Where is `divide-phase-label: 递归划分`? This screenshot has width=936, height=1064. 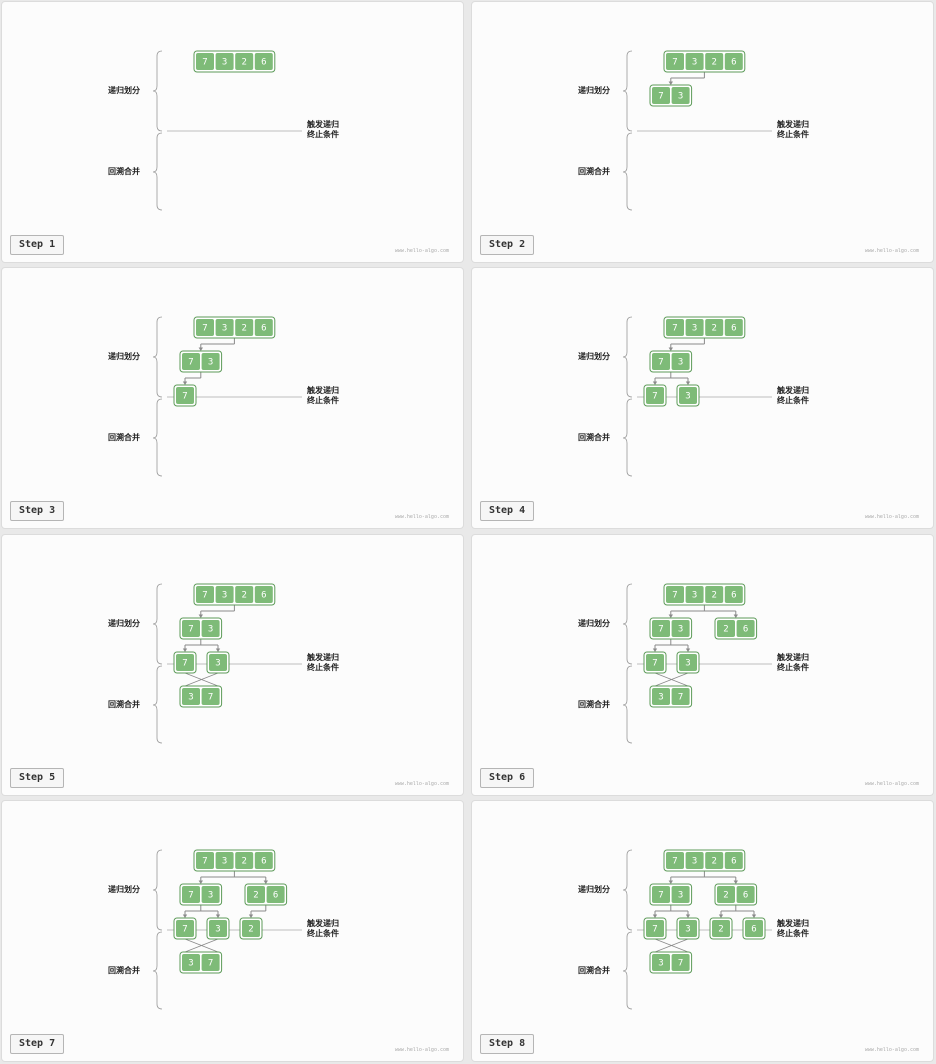 divide-phase-label: 递归划分 is located at coordinates (124, 356).